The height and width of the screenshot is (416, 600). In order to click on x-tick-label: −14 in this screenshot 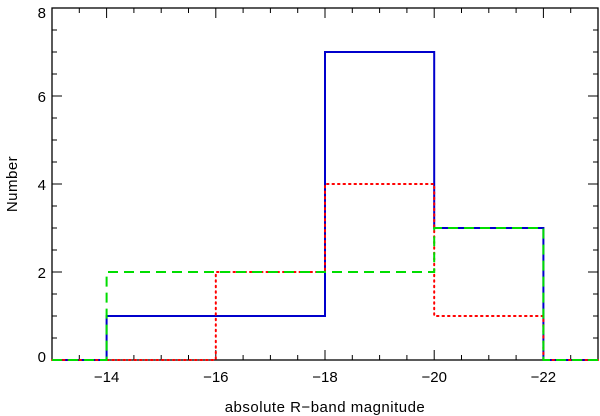, I will do `click(106, 377)`.